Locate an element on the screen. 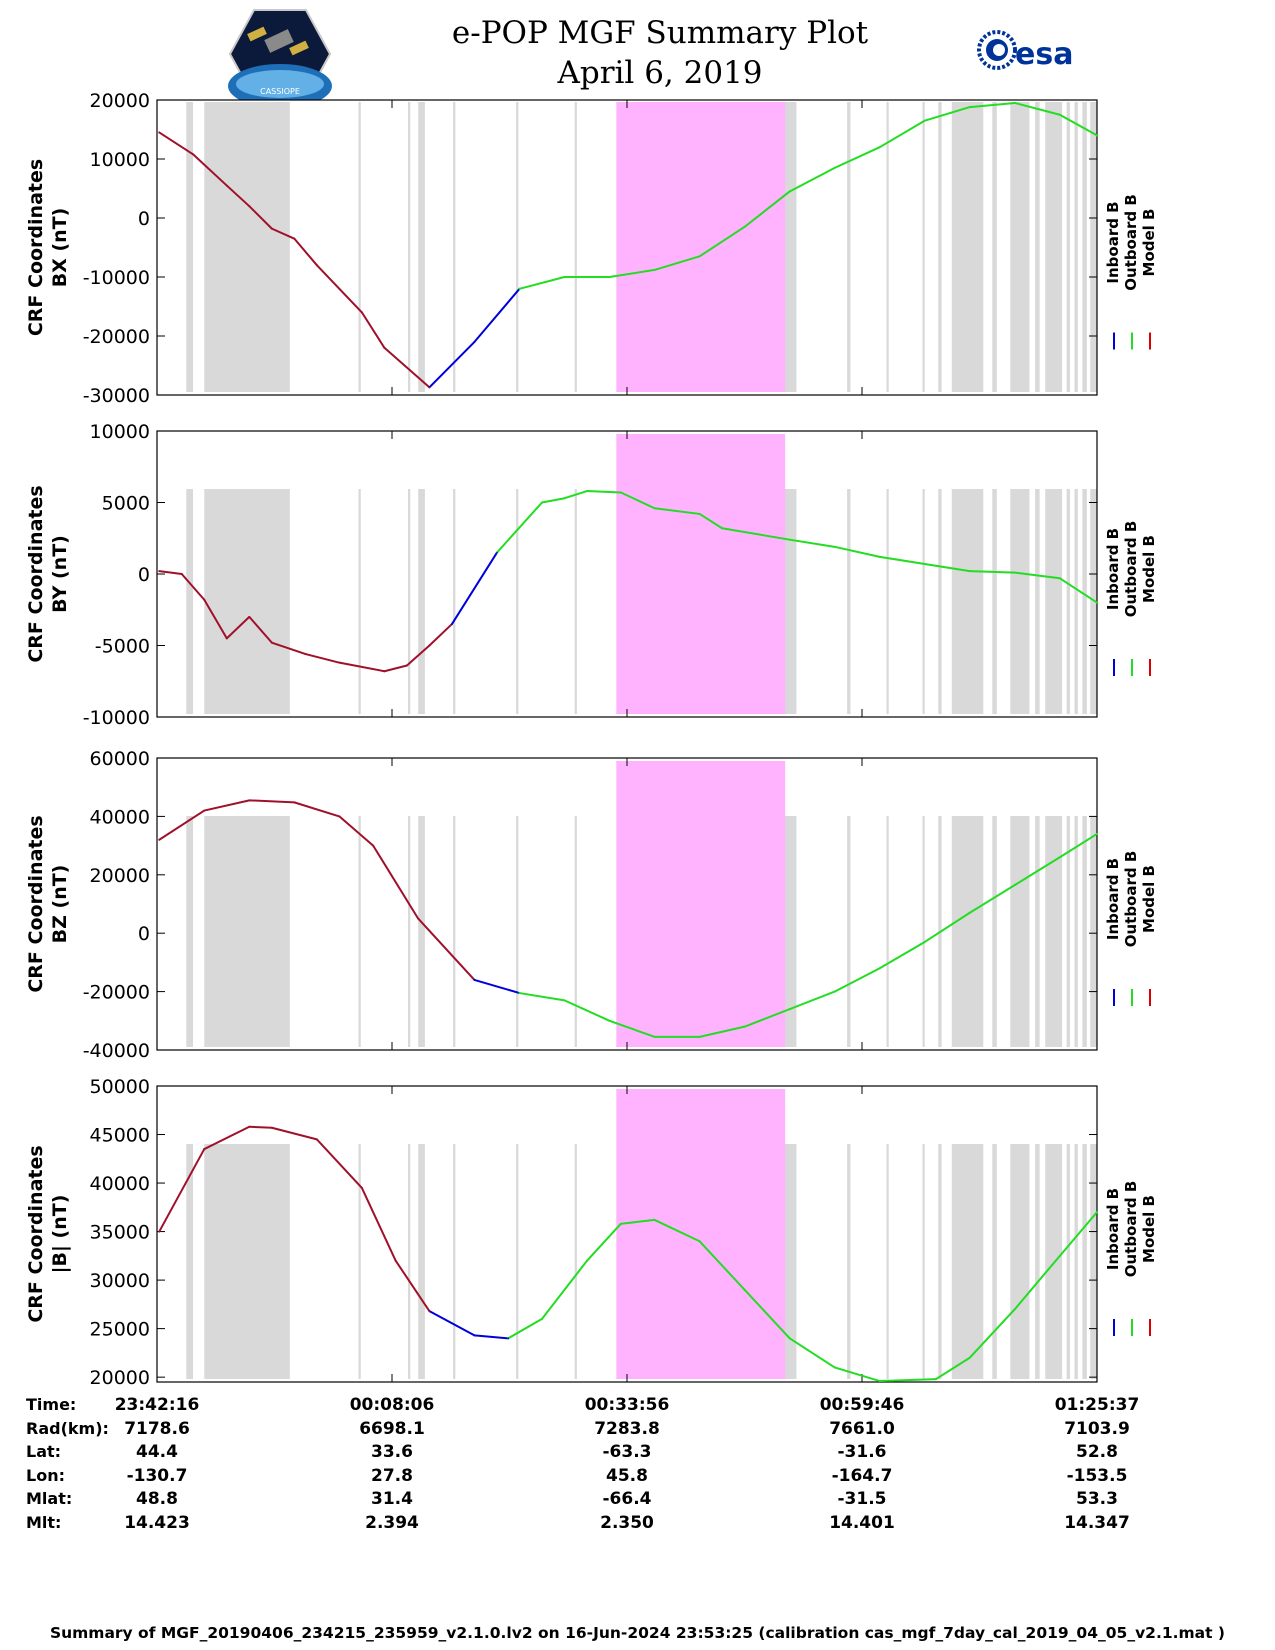 This screenshot has height=1650, width=1275. ephemeris-value: 44.4 is located at coordinates (157, 1452).